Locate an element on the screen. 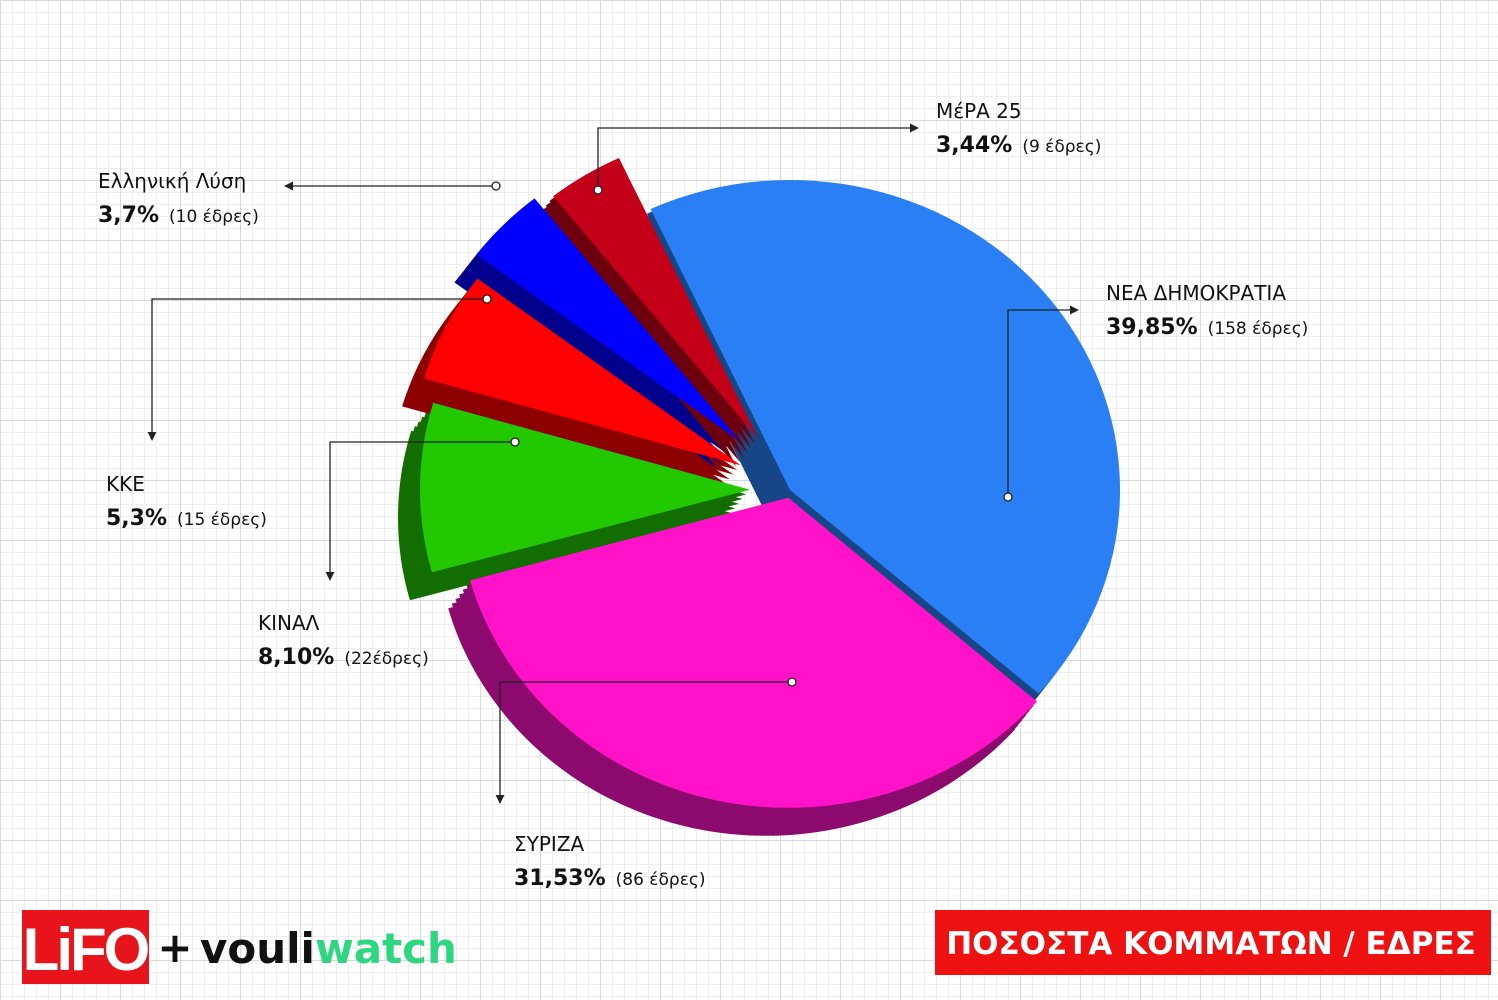  slice-name: ΝΕΑ ΔΗΜΟΚΡΑΤΙΑ is located at coordinates (1196, 293).